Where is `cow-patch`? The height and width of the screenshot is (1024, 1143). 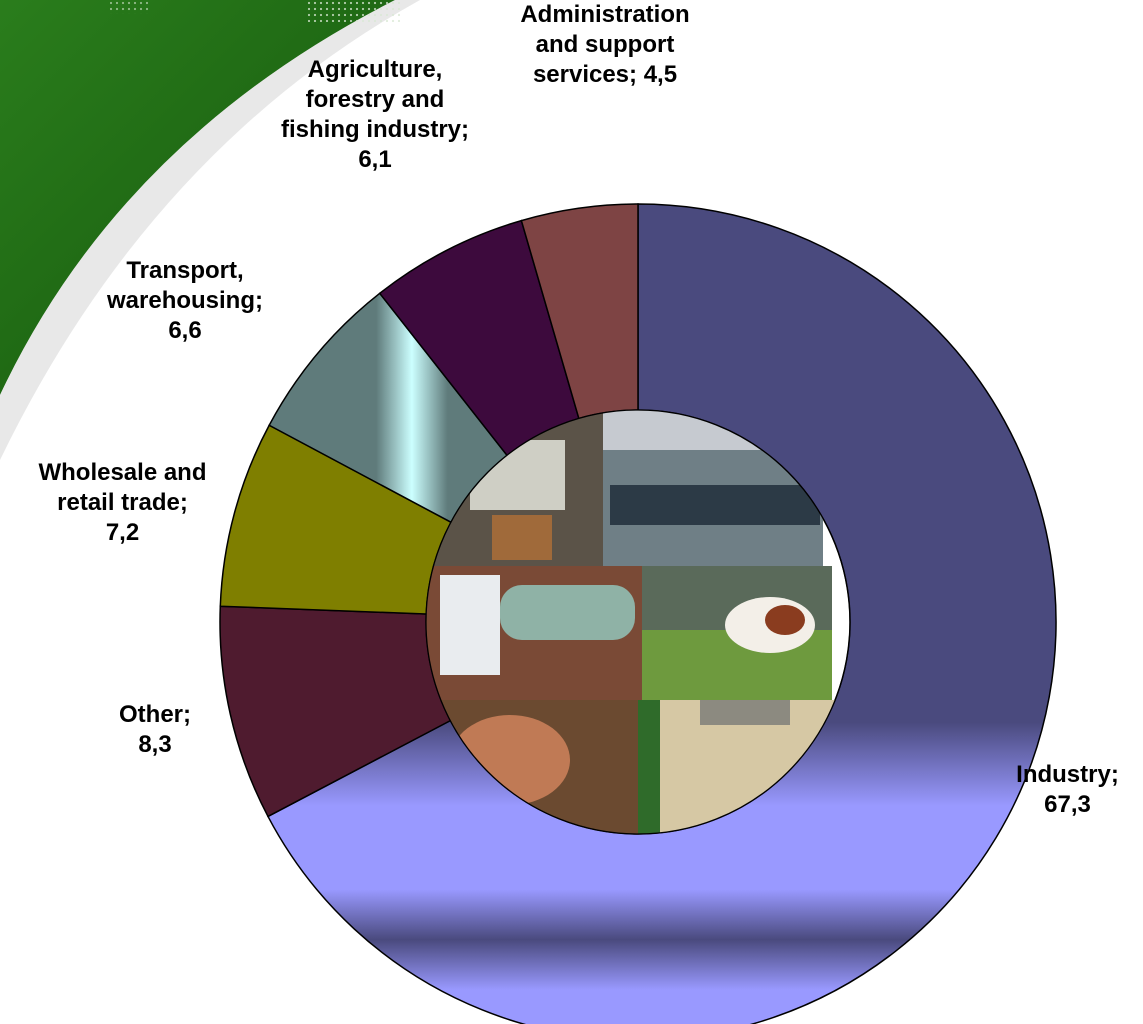
cow-patch is located at coordinates (785, 620).